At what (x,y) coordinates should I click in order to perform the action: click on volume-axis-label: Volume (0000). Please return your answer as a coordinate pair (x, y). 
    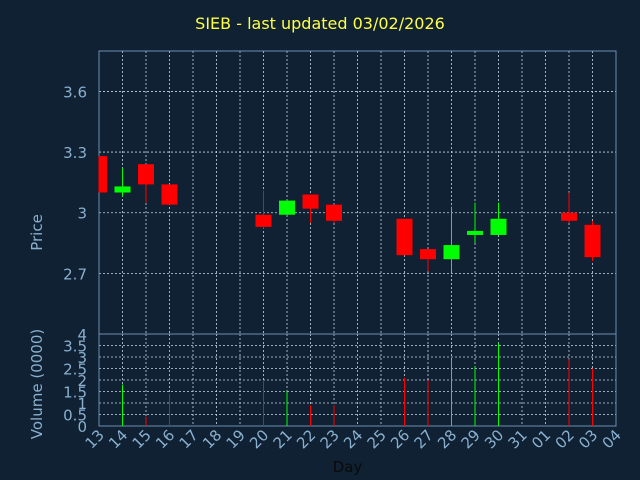
    Looking at the image, I should click on (37, 384).